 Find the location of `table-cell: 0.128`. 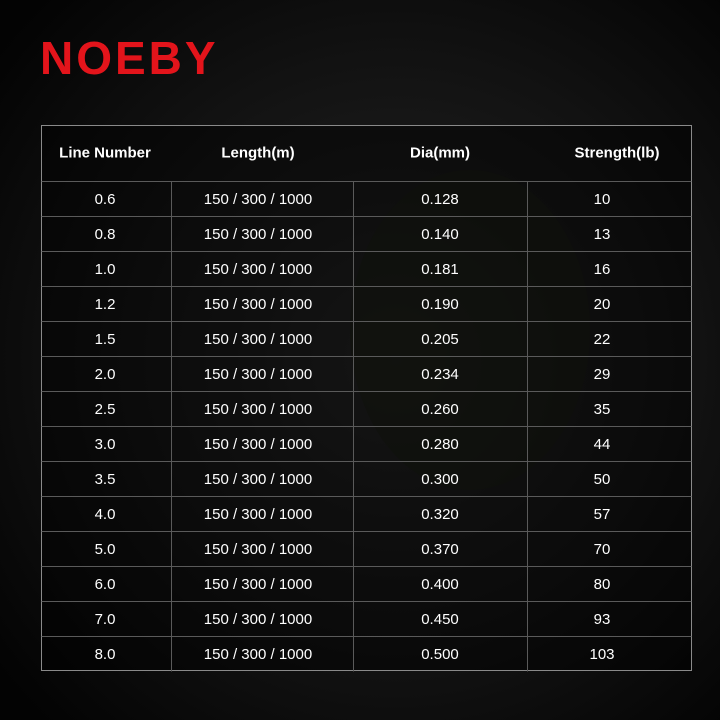

table-cell: 0.128 is located at coordinates (440, 199).